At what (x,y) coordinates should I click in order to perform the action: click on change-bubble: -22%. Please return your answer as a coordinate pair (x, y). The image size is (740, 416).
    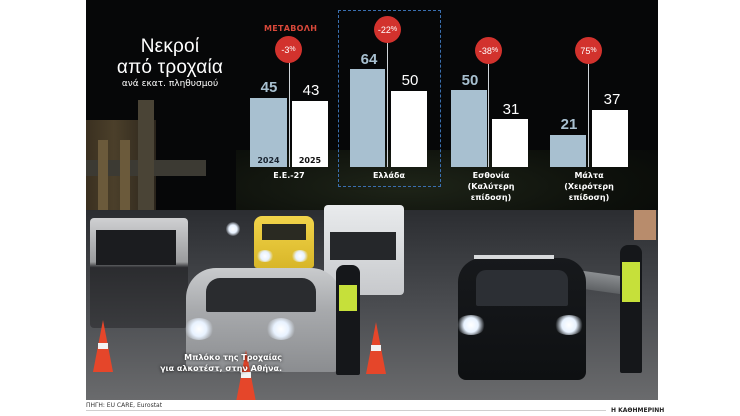
    Looking at the image, I should click on (387, 29).